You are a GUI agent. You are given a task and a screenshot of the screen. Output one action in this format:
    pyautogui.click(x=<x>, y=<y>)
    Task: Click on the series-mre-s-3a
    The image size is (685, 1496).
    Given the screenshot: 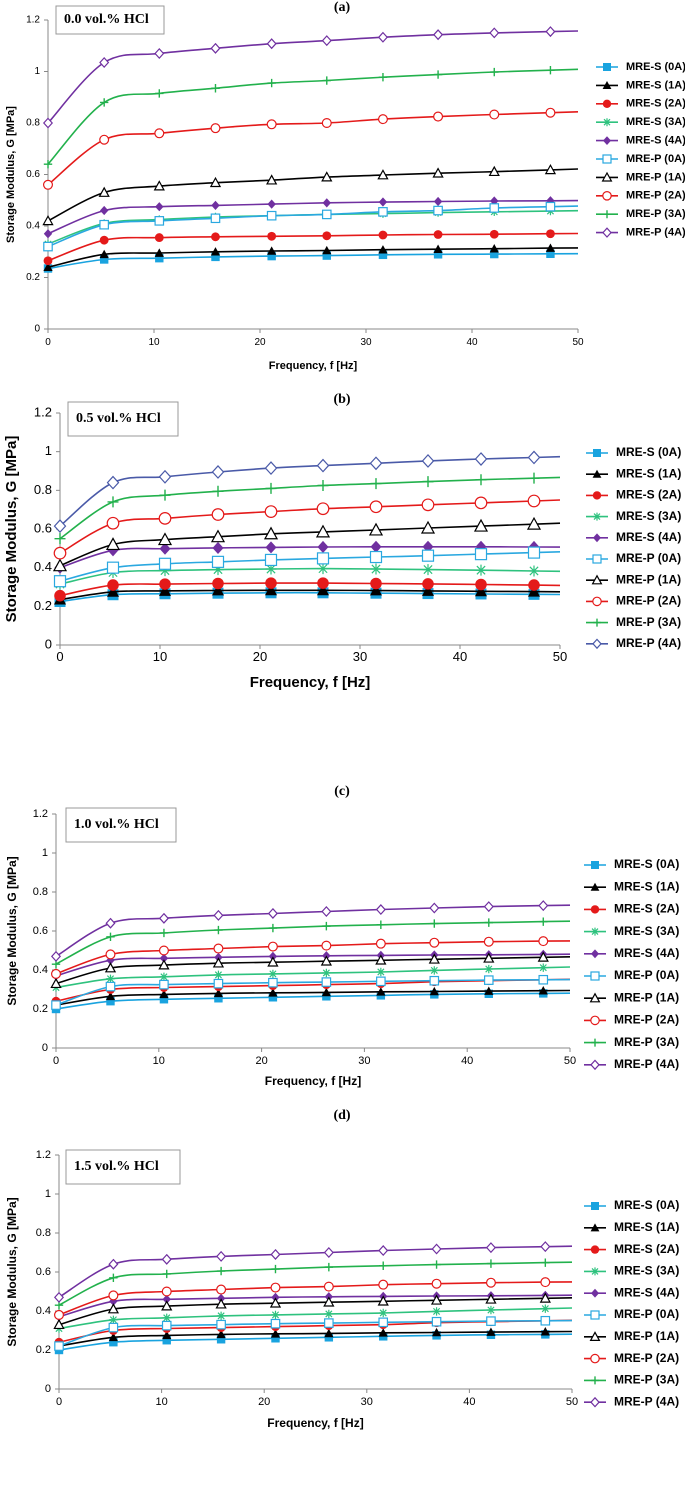 What is the action you would take?
    pyautogui.click(x=311, y=977)
    